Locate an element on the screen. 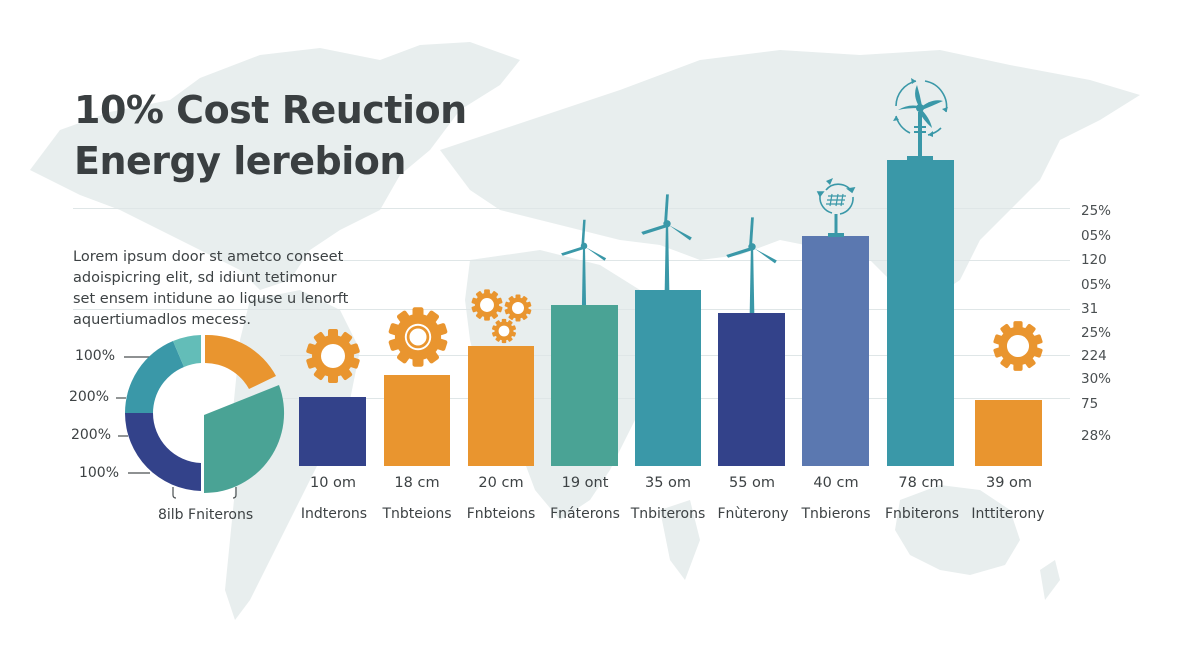 The height and width of the screenshot is (654, 1200). bar-value-label: 55 om is located at coordinates (752, 483).